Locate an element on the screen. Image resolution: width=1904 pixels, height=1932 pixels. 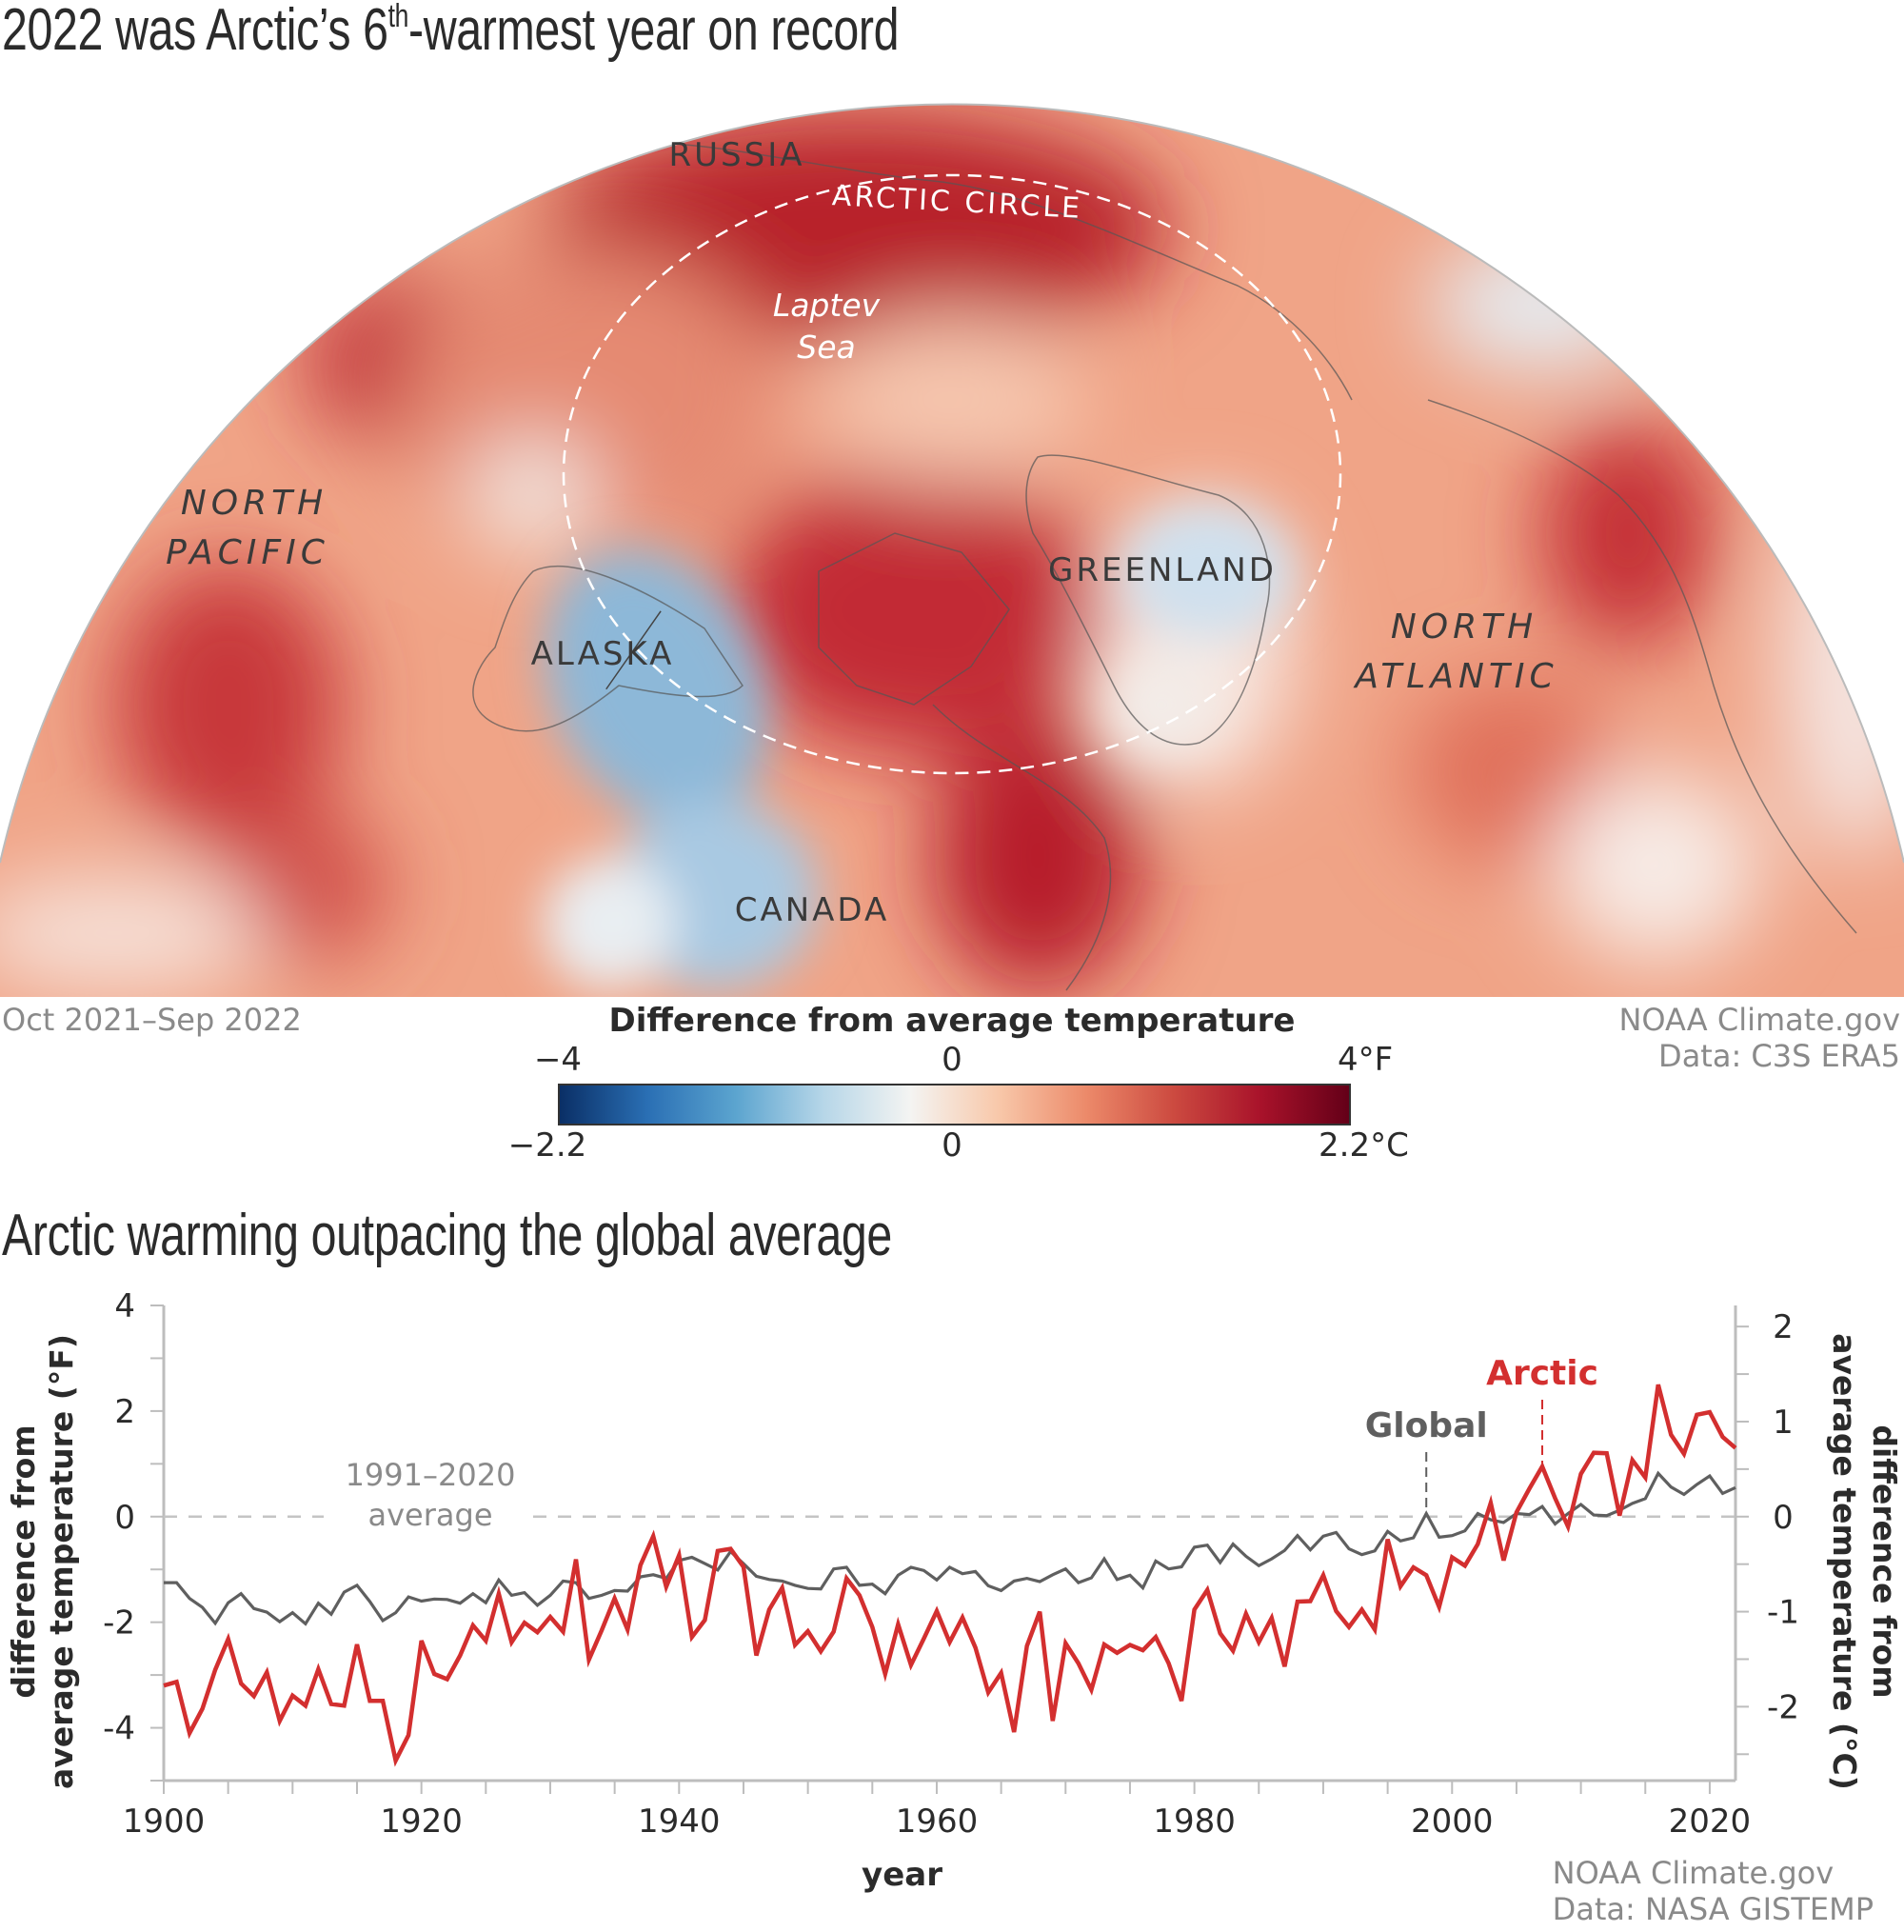
series-label-arctic: Arctic is located at coordinates (1542, 1373).